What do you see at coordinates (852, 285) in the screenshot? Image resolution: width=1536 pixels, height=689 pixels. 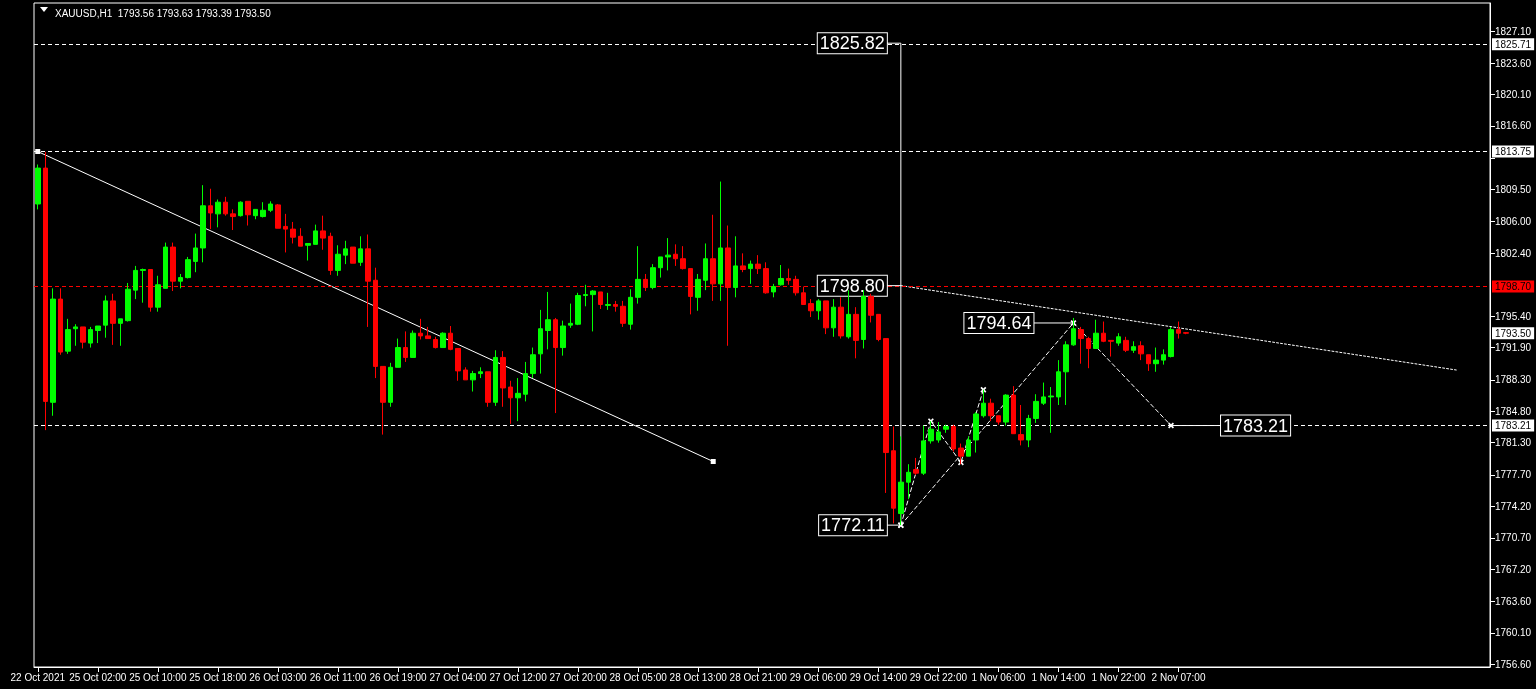 I see `annotation: 1798.80` at bounding box center [852, 285].